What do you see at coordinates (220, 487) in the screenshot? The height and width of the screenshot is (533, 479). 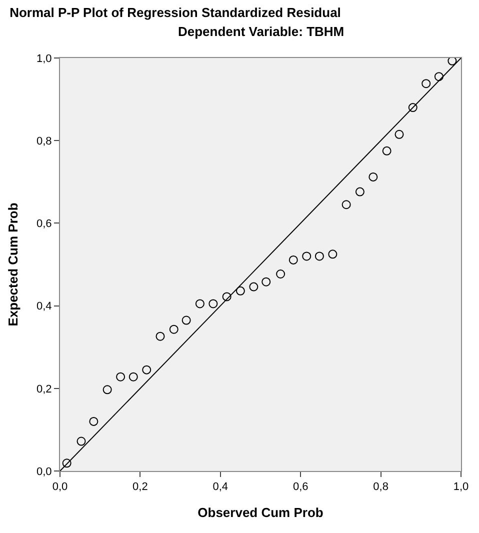 I see `x-tick-label: 0,4` at bounding box center [220, 487].